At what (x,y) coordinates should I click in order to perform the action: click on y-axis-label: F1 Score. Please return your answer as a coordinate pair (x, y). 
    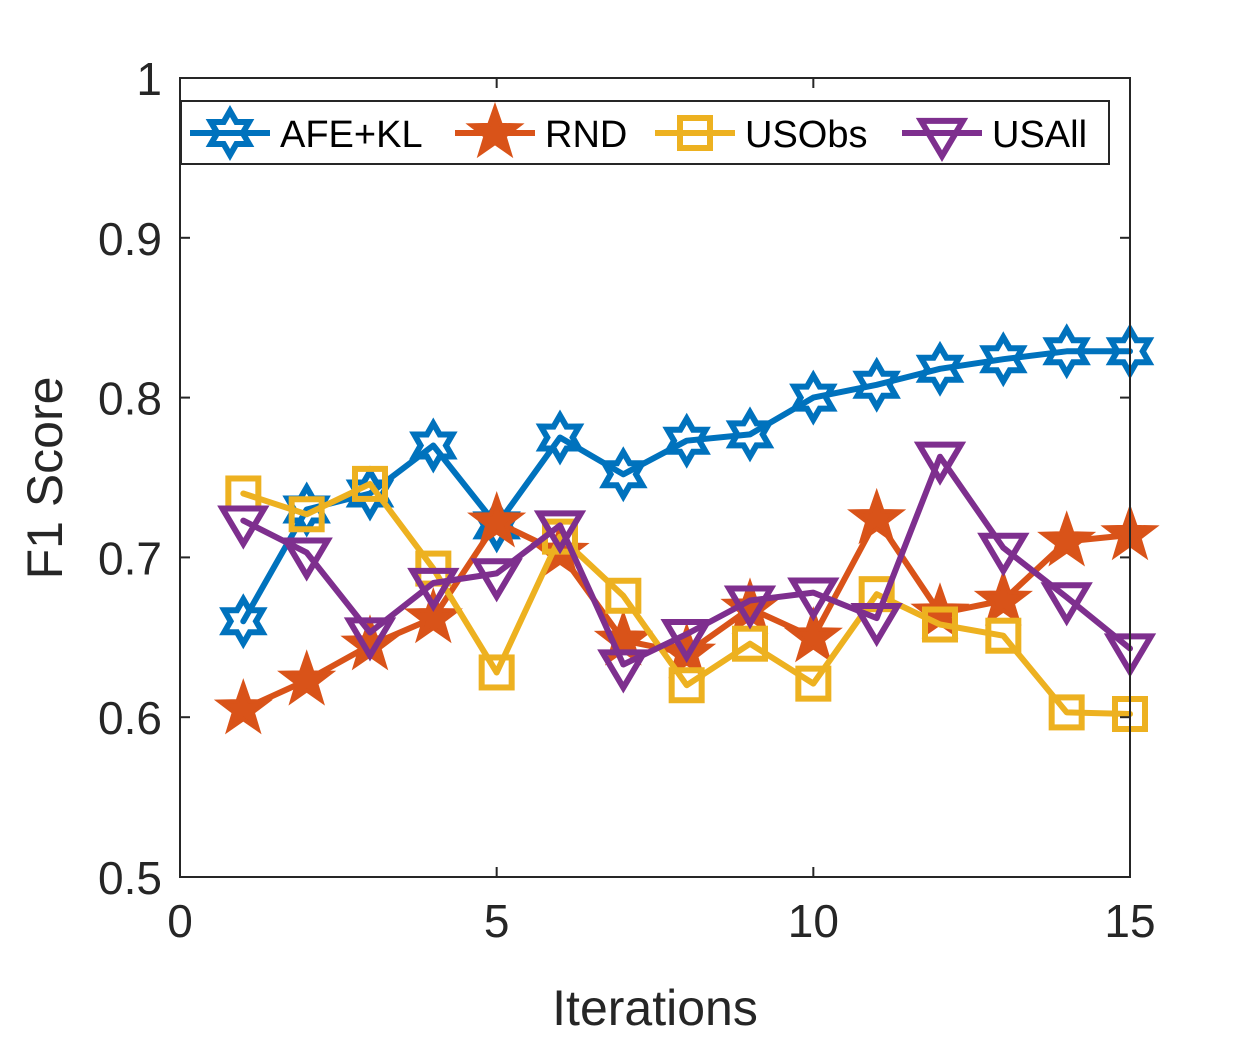
    Looking at the image, I should click on (45, 478).